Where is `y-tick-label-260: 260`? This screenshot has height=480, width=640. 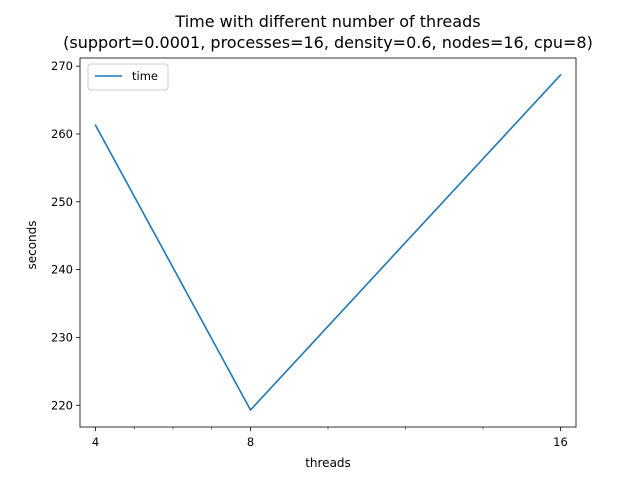
y-tick-label-260: 260 is located at coordinates (62, 134).